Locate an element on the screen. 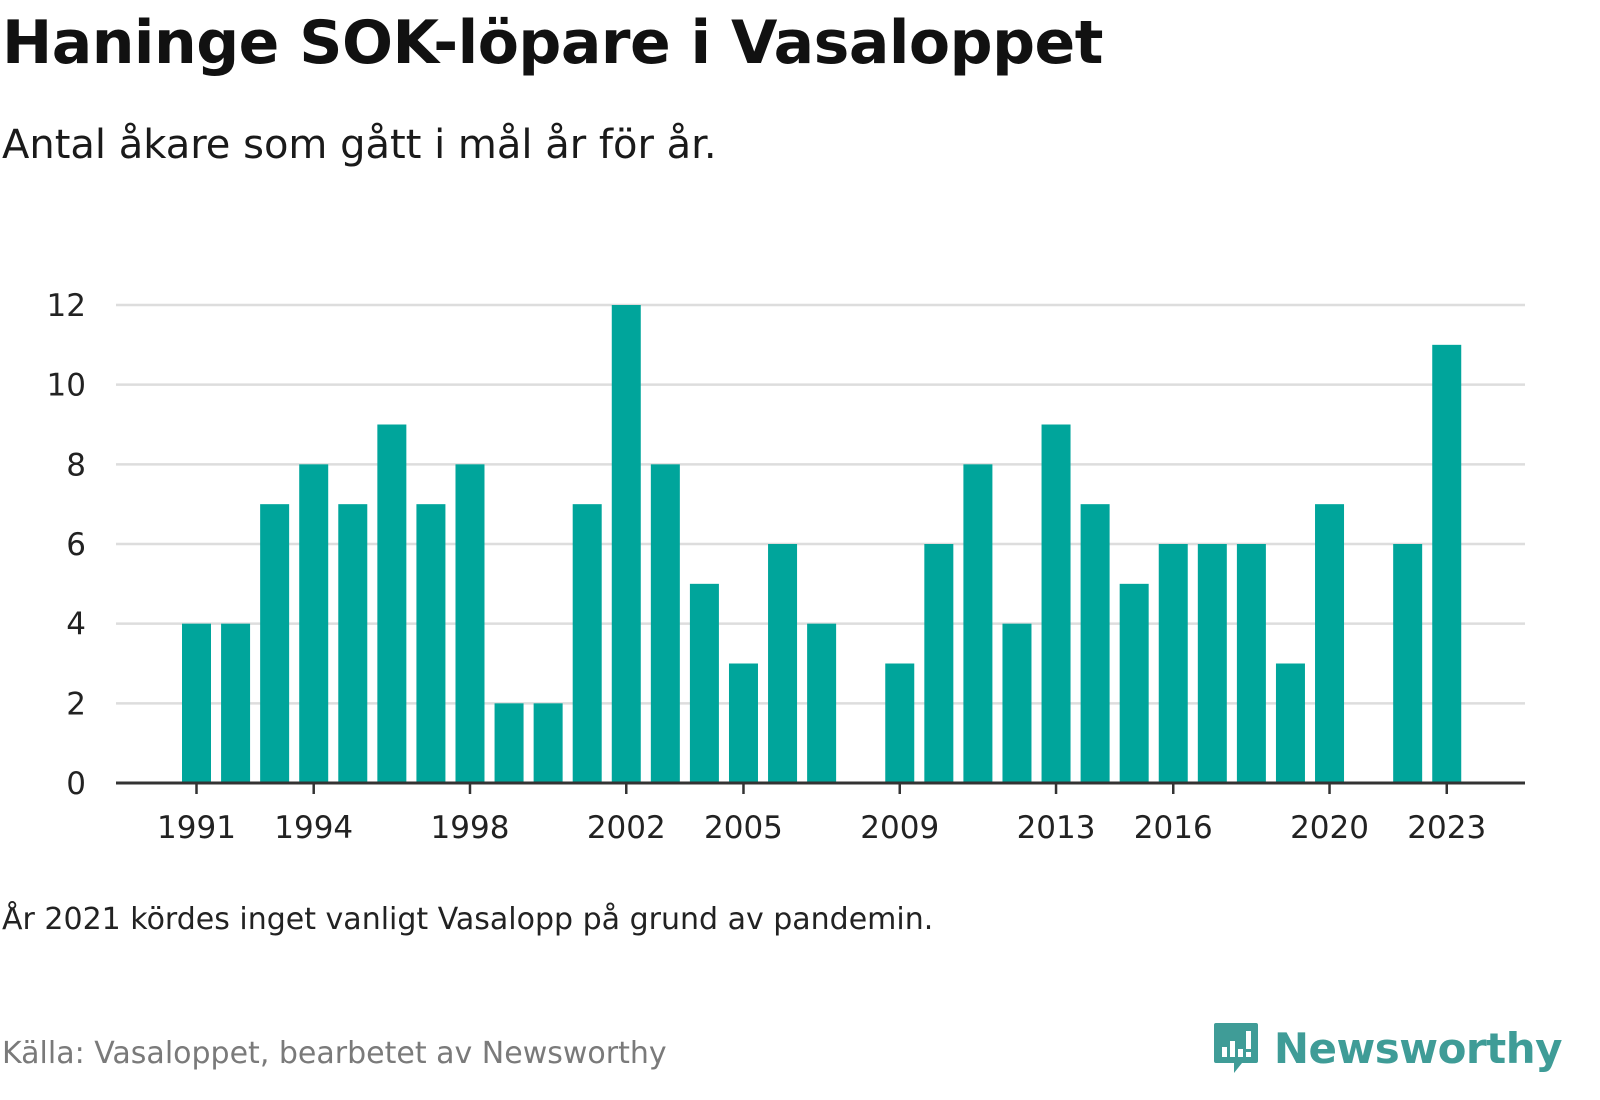 The image size is (1600, 1100). bar-1994 is located at coordinates (314, 623).